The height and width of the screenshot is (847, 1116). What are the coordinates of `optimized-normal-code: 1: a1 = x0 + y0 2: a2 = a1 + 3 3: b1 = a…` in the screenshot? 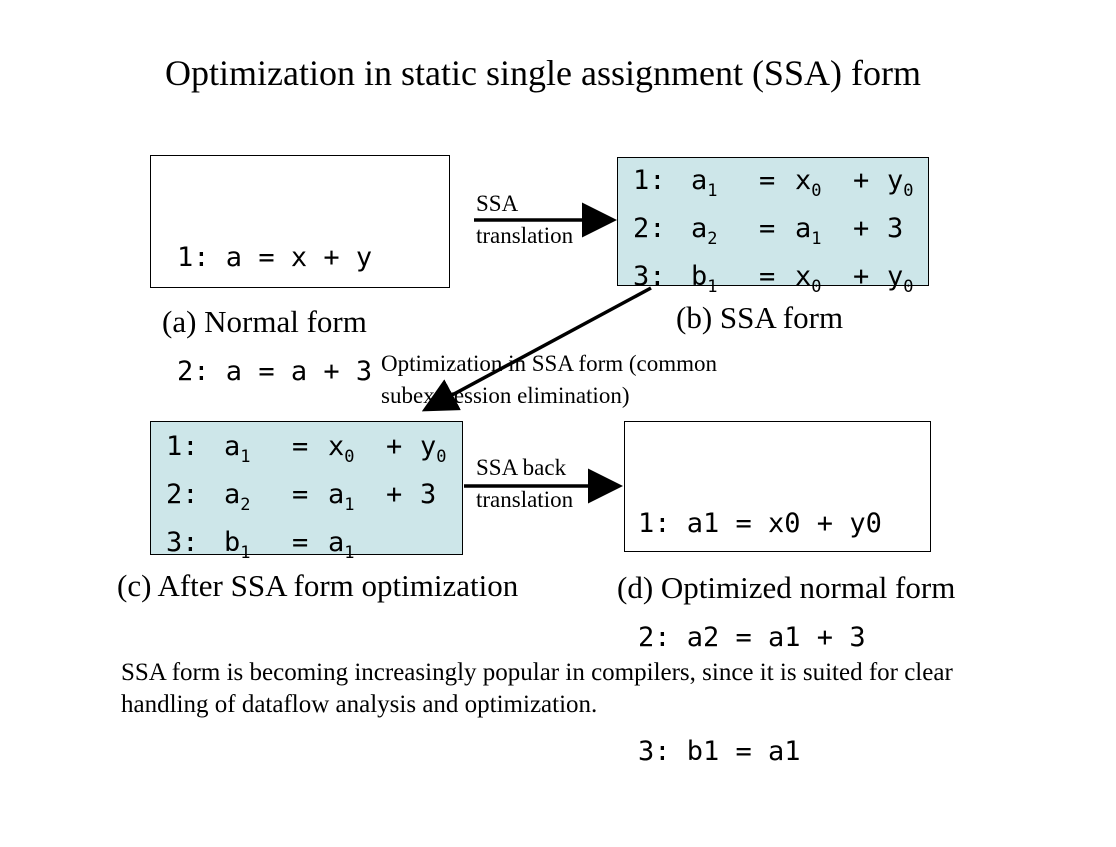 It's located at (760, 638).